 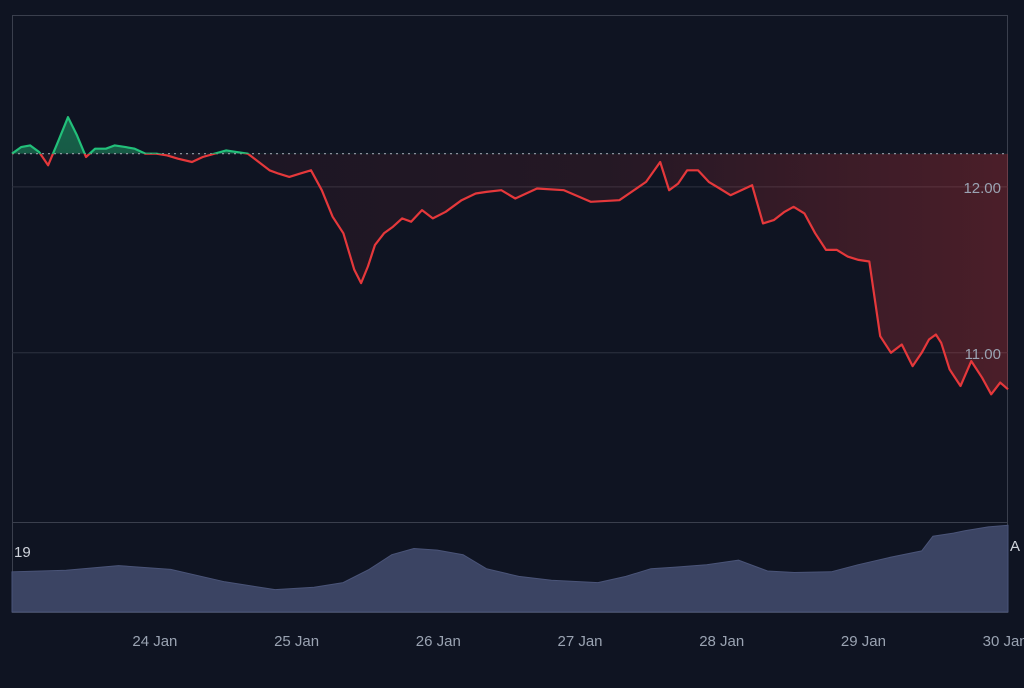 I want to click on y-tick-label: 12.00, so click(x=982, y=188).